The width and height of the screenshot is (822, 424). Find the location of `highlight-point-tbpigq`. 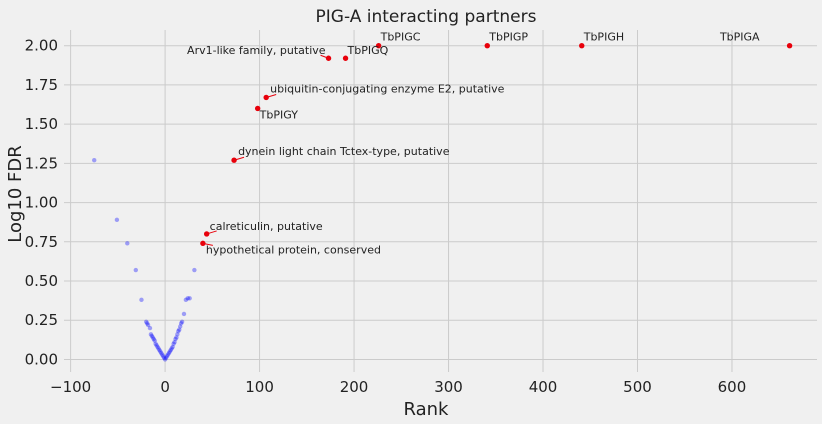

highlight-point-tbpigq is located at coordinates (345, 58).